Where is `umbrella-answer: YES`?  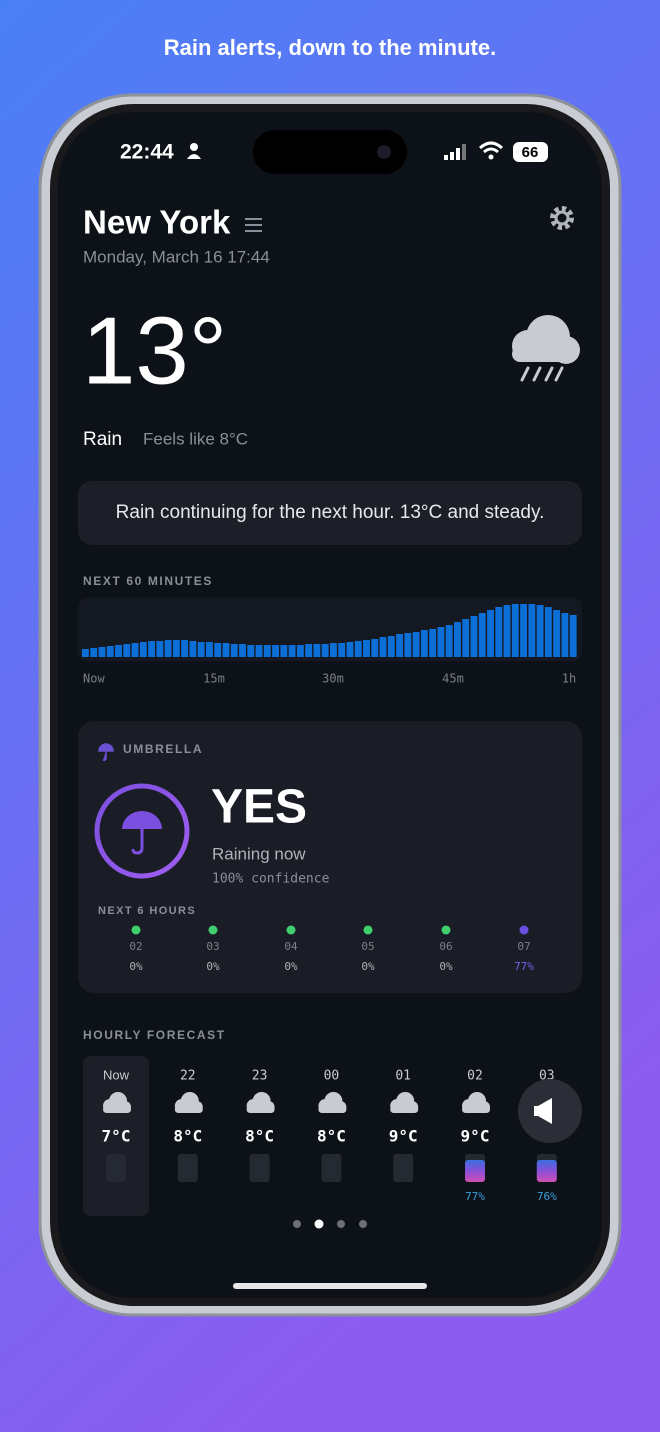
umbrella-answer: YES is located at coordinates (259, 807).